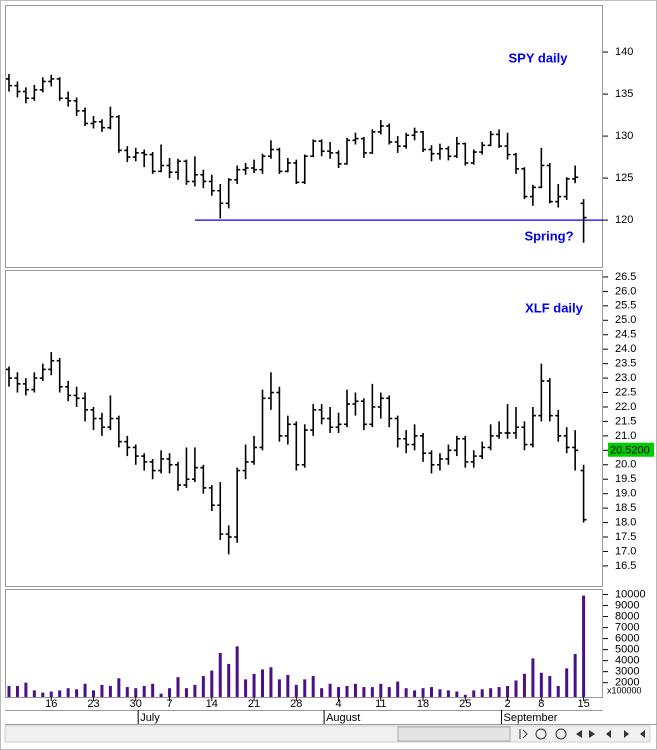  What do you see at coordinates (423, 704) in the screenshot?
I see `x-tick-label: 18` at bounding box center [423, 704].